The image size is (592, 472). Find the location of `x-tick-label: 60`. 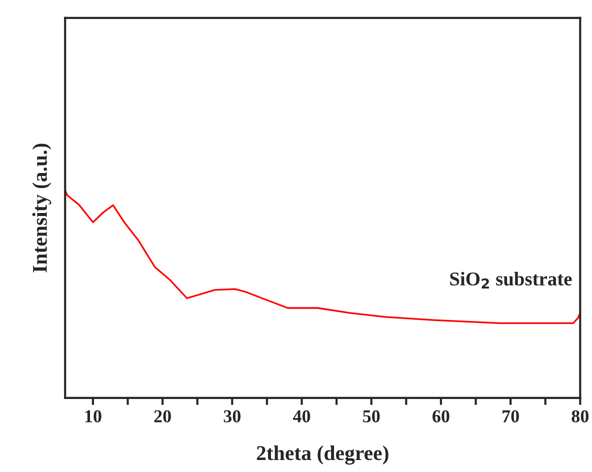

x-tick-label: 60 is located at coordinates (441, 416).